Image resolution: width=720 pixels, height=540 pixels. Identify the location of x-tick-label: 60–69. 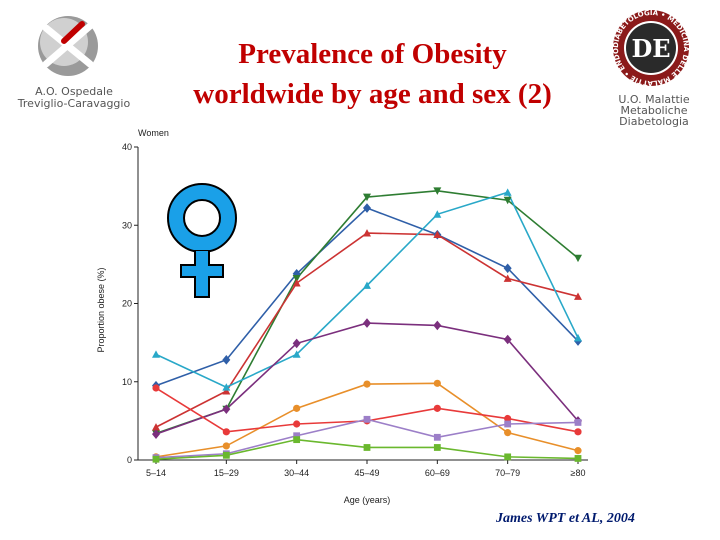
(437, 473).